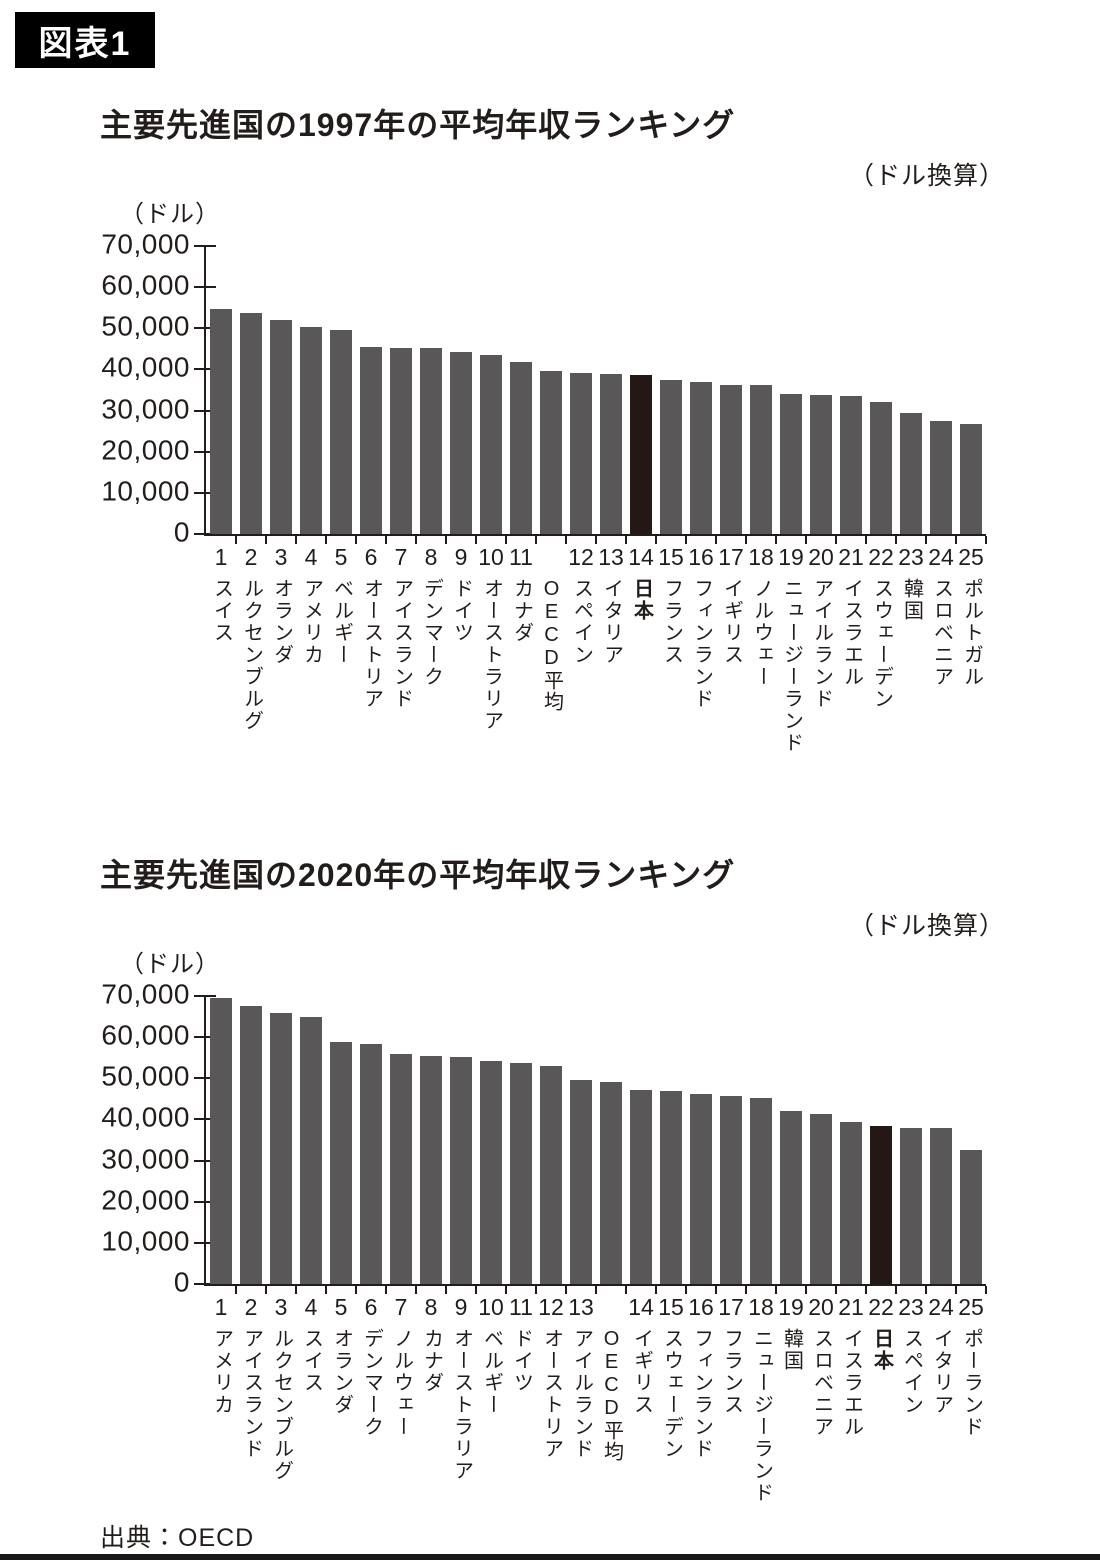 The image size is (1100, 1560). I want to click on x-country-slot: ベルギー, so click(341, 622).